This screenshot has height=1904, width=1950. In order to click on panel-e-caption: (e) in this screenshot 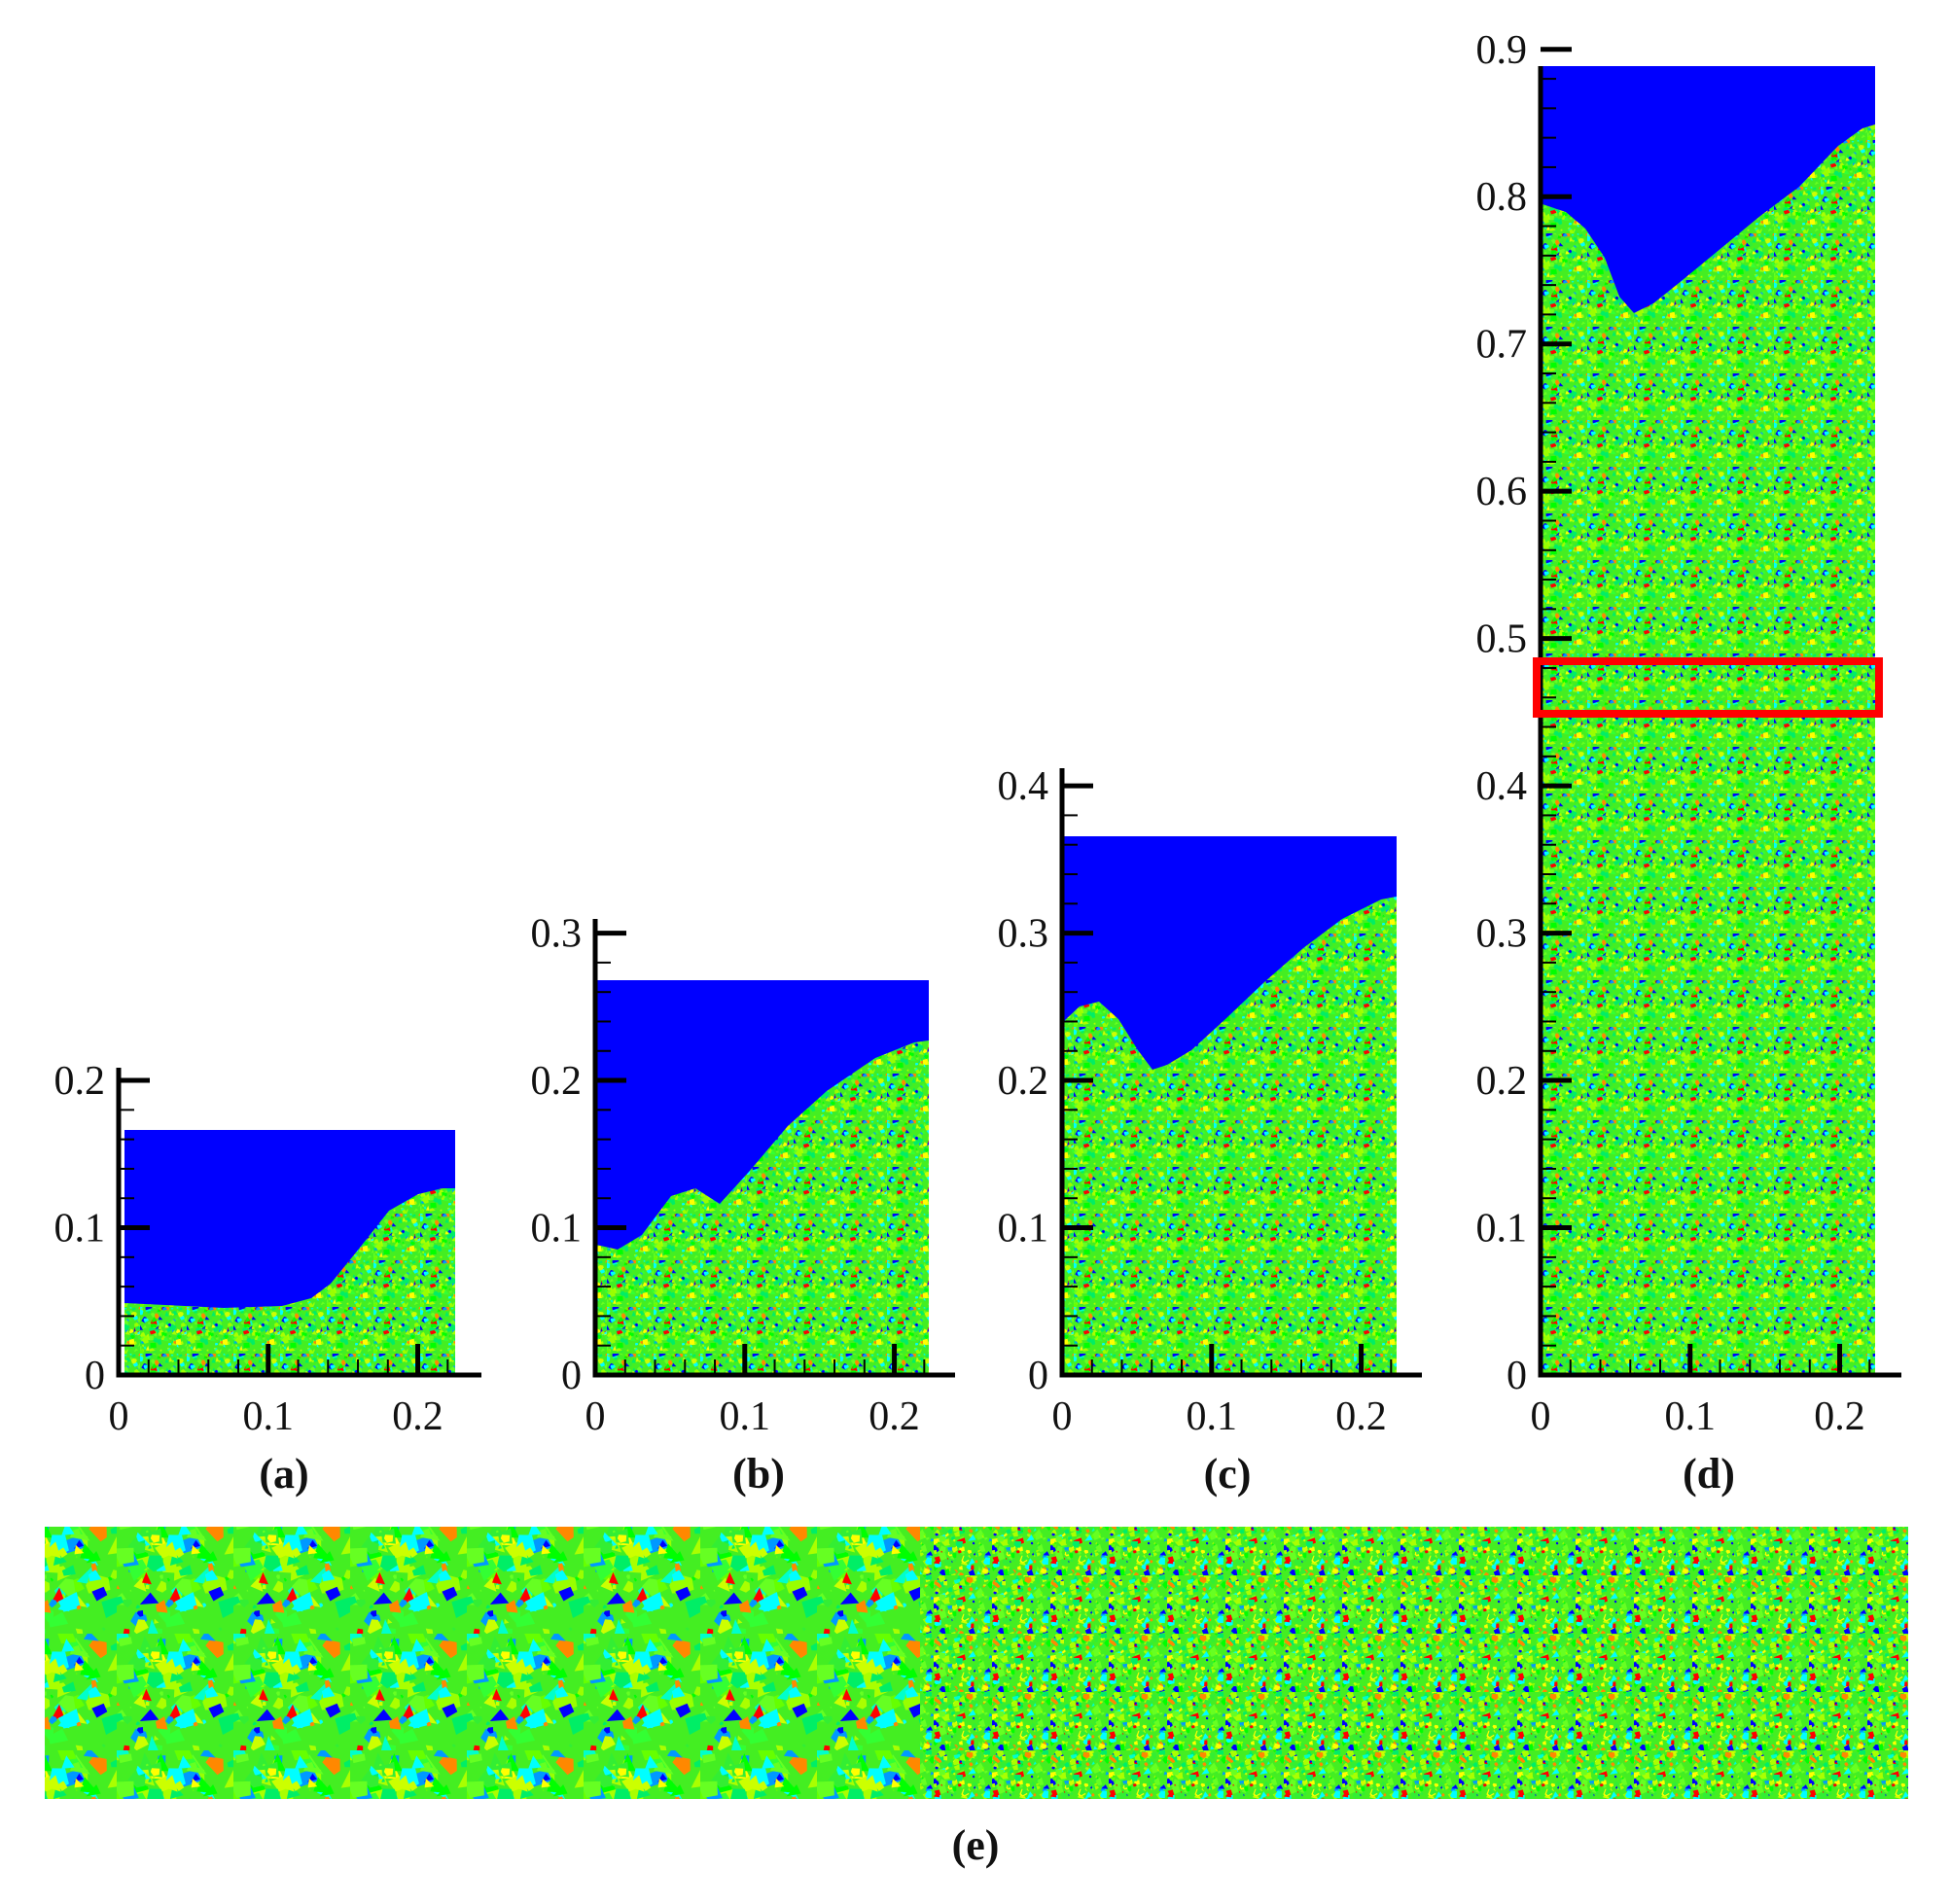, I will do `click(976, 1845)`.